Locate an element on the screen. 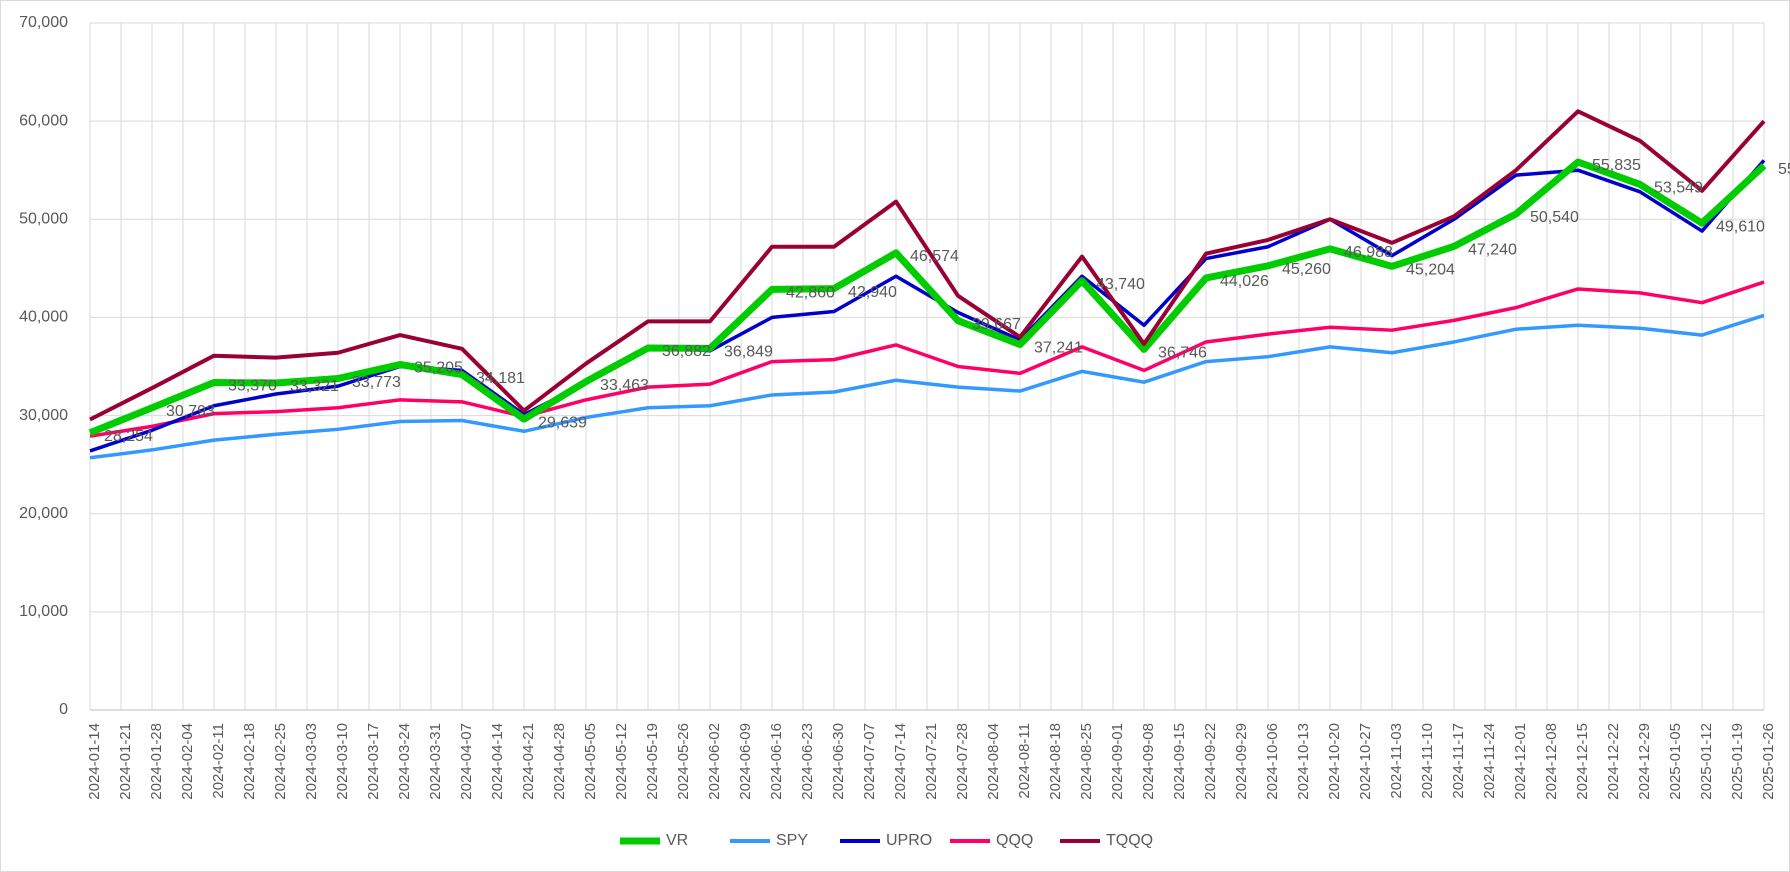 The image size is (1790, 872). x-tick-label: 2024-12-29 is located at coordinates (1644, 761).